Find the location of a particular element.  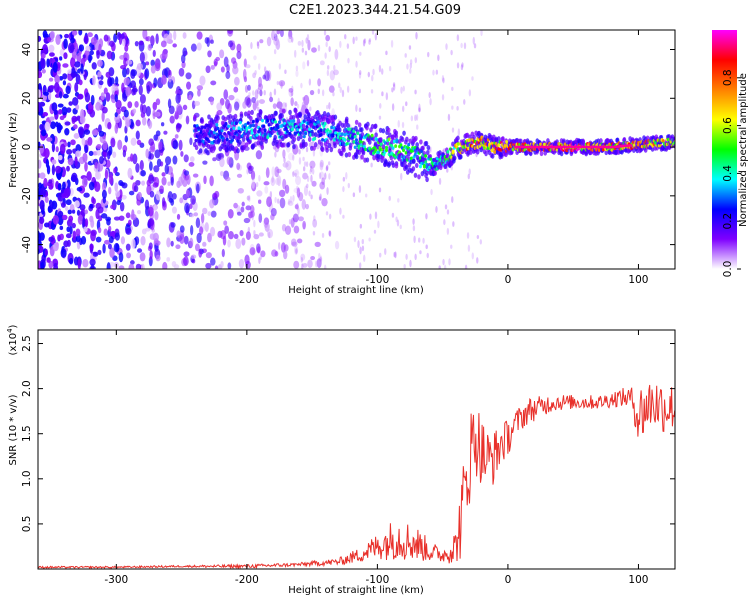

x-tick-label: -100 is located at coordinates (377, 580).